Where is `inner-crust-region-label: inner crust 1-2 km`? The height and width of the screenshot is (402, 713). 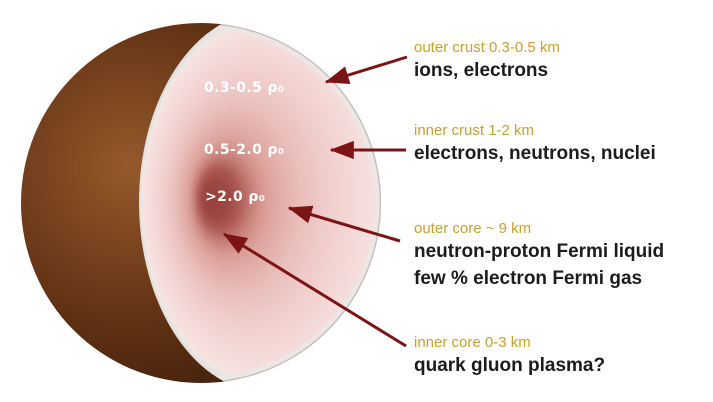
inner-crust-region-label: inner crust 1-2 km is located at coordinates (474, 130).